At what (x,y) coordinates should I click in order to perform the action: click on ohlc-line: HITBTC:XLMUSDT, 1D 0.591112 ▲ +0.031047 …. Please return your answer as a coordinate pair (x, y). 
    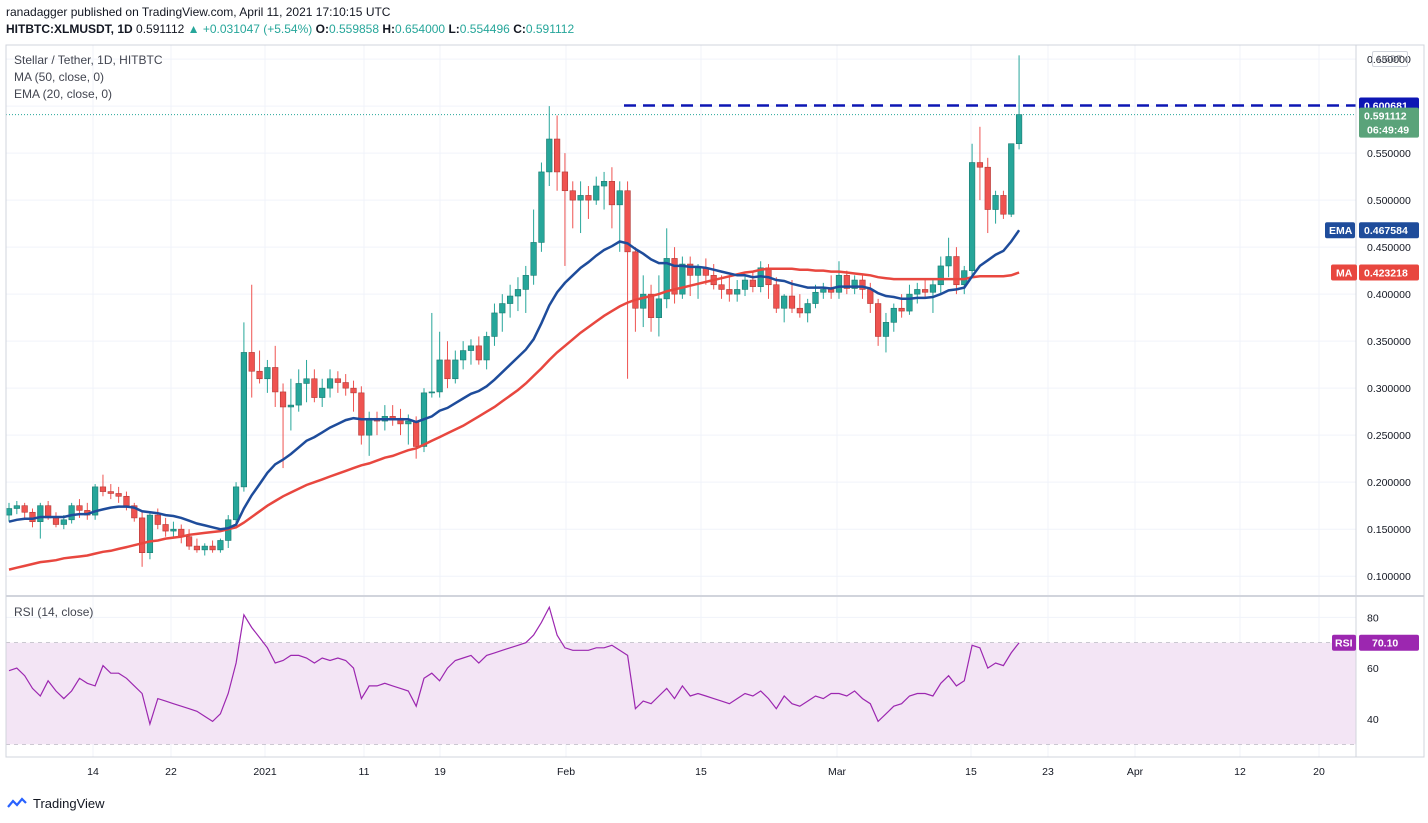
    Looking at the image, I should click on (290, 29).